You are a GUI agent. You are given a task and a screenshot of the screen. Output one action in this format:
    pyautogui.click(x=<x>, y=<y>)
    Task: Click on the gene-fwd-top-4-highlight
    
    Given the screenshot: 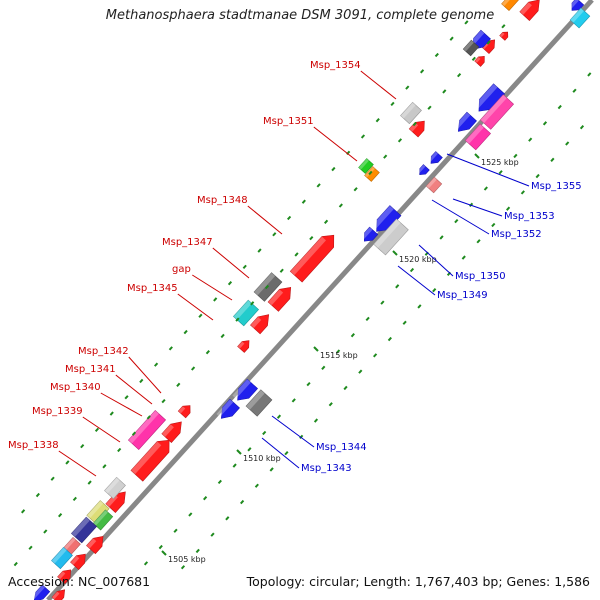 What is the action you would take?
    pyautogui.click(x=502, y=35)
    